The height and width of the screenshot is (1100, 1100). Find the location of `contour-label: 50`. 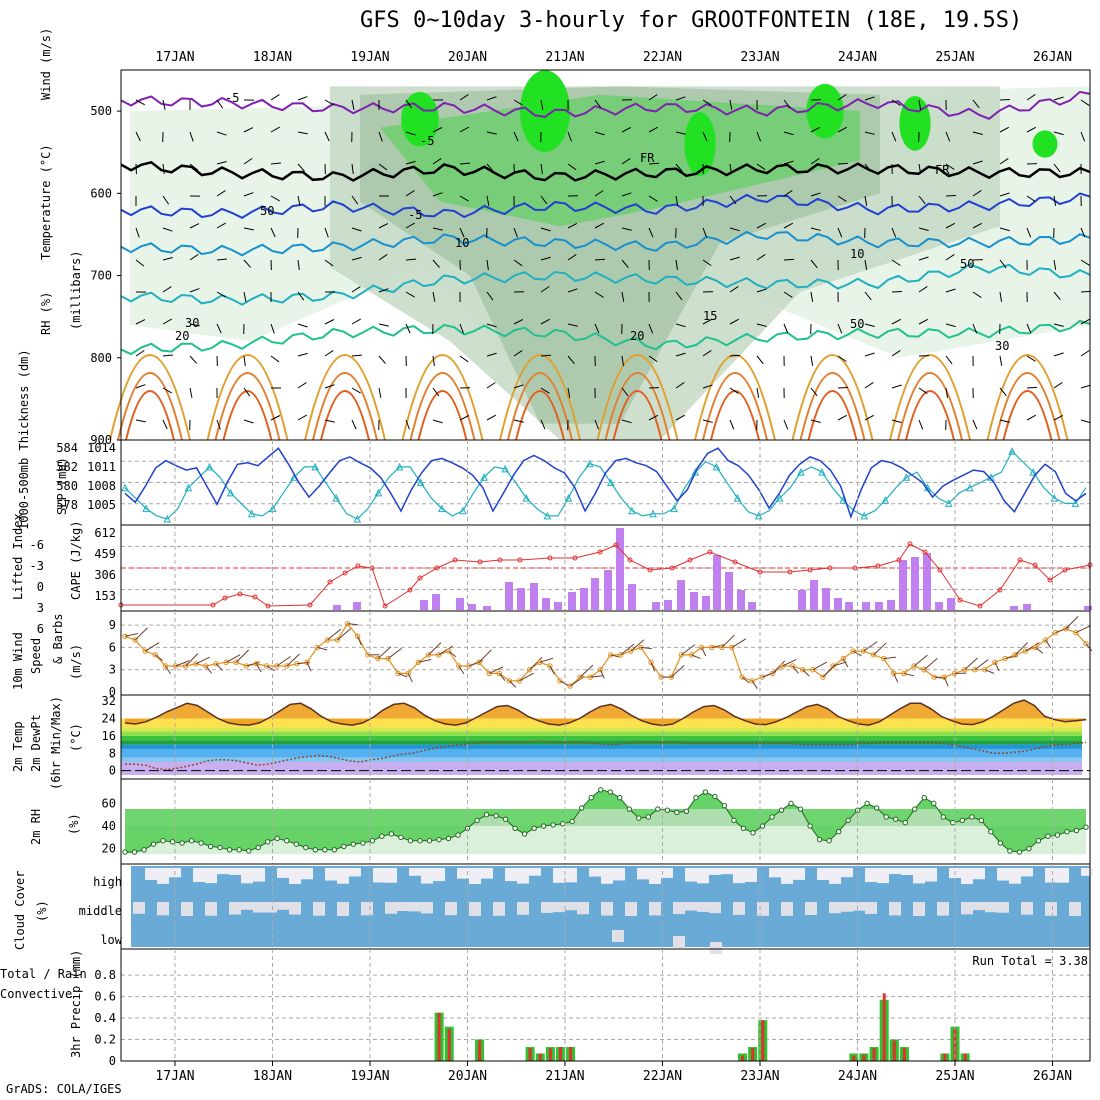

contour-label: 50 is located at coordinates (267, 211).